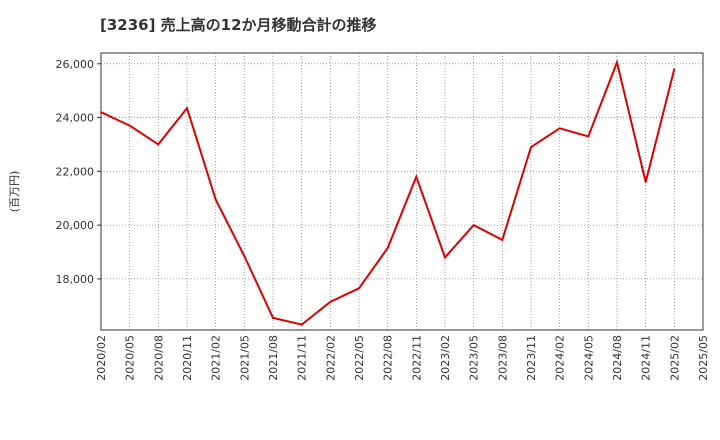 The width and height of the screenshot is (720, 440). I want to click on x-tick-label: 2022/02, so click(330, 358).